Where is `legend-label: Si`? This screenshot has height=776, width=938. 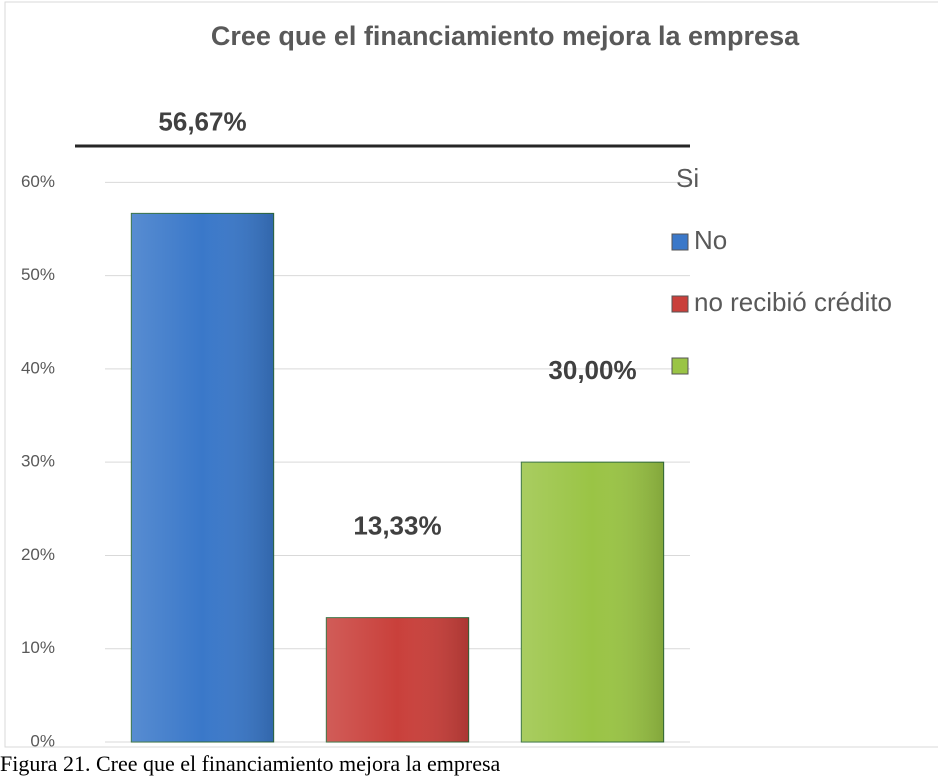 legend-label: Si is located at coordinates (687, 178).